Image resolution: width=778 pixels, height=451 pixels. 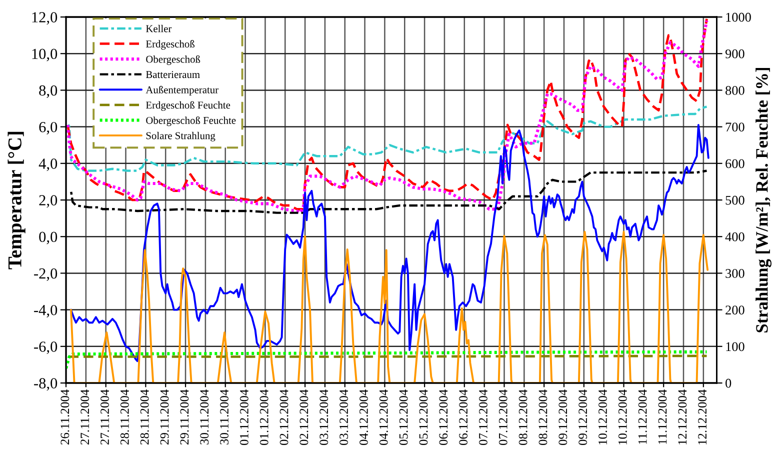 What do you see at coordinates (46, 311) in the screenshot?
I see `y-tick-label: -4,0` at bounding box center [46, 311].